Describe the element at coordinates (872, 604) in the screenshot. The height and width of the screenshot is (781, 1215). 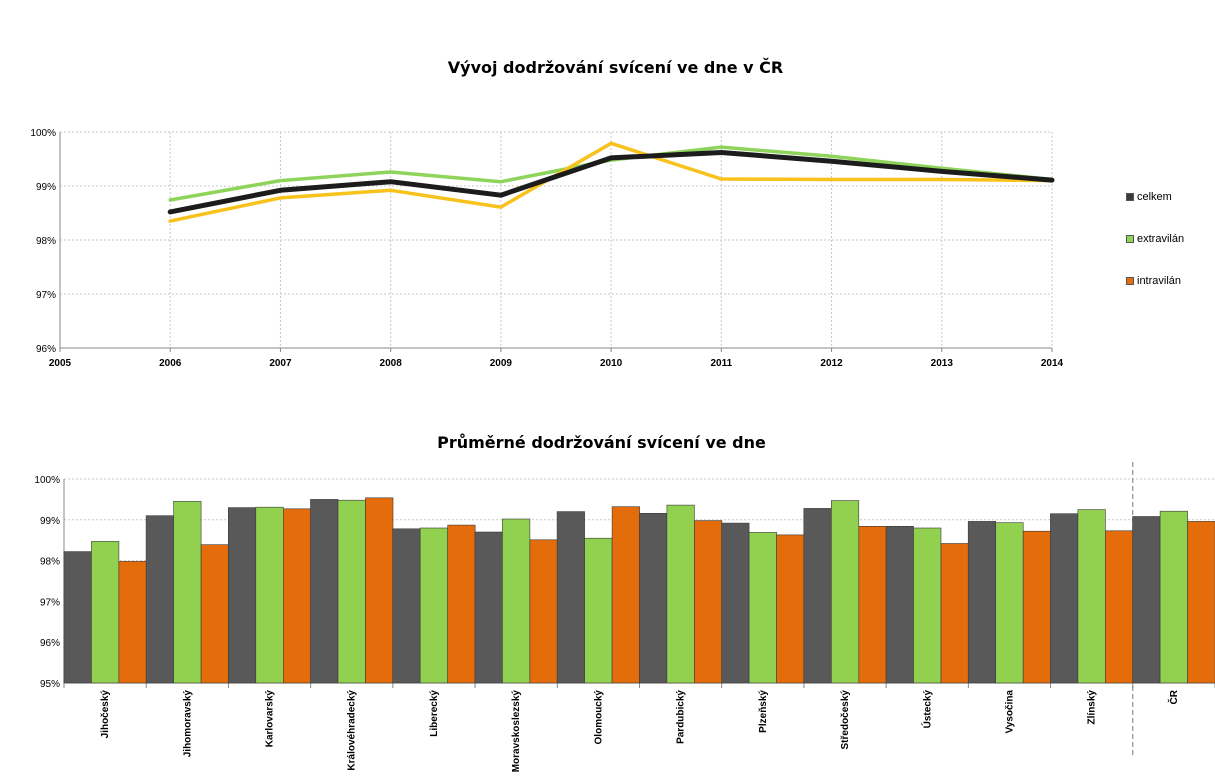
I see `bar-stredocesky-intravilan` at that location.